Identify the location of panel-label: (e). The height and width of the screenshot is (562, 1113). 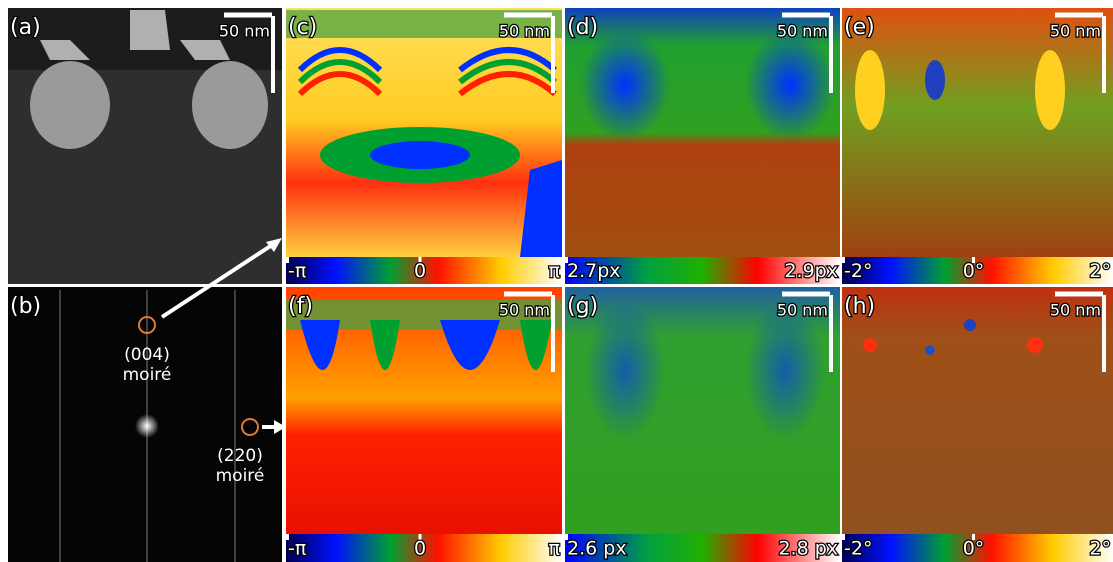
(859, 27).